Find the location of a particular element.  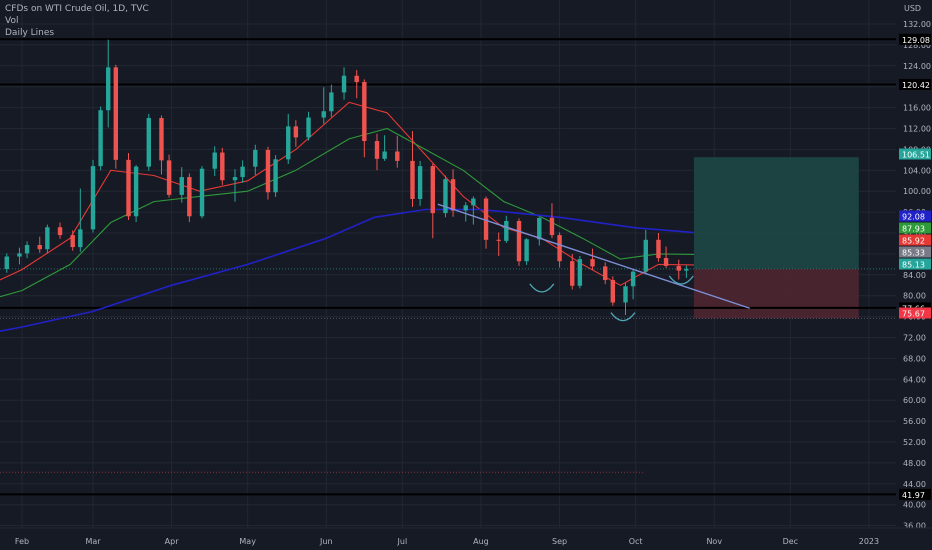

time-tick-label: Dec is located at coordinates (790, 541).